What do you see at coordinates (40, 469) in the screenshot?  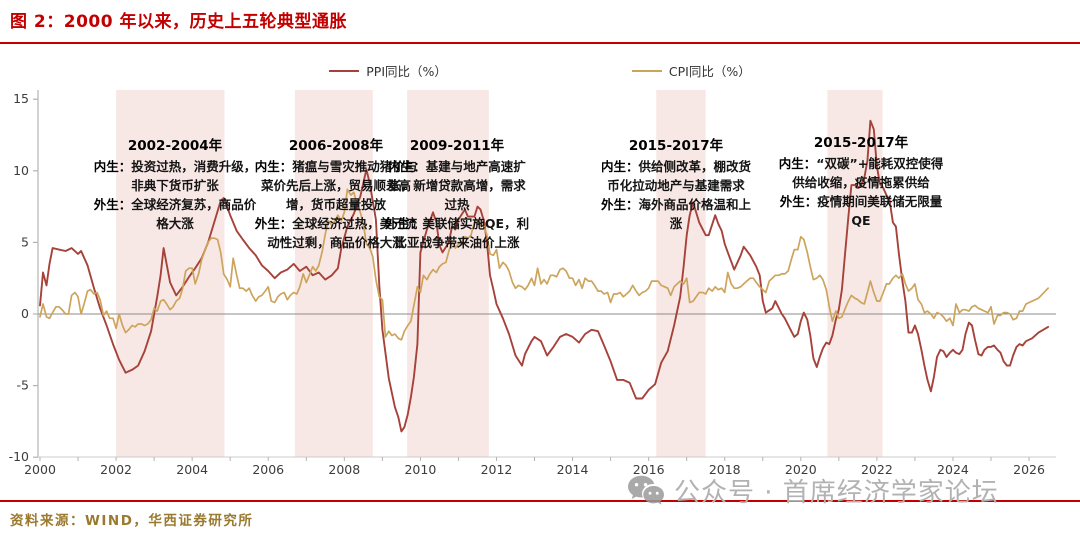 I see `x-tick-label: 2000` at bounding box center [40, 469].